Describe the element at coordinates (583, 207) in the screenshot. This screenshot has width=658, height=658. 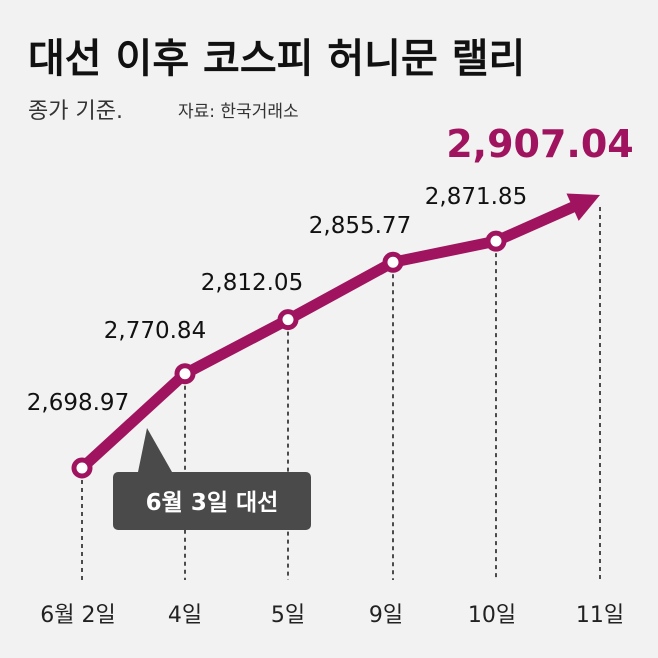
I see `series-arrowhead` at that location.